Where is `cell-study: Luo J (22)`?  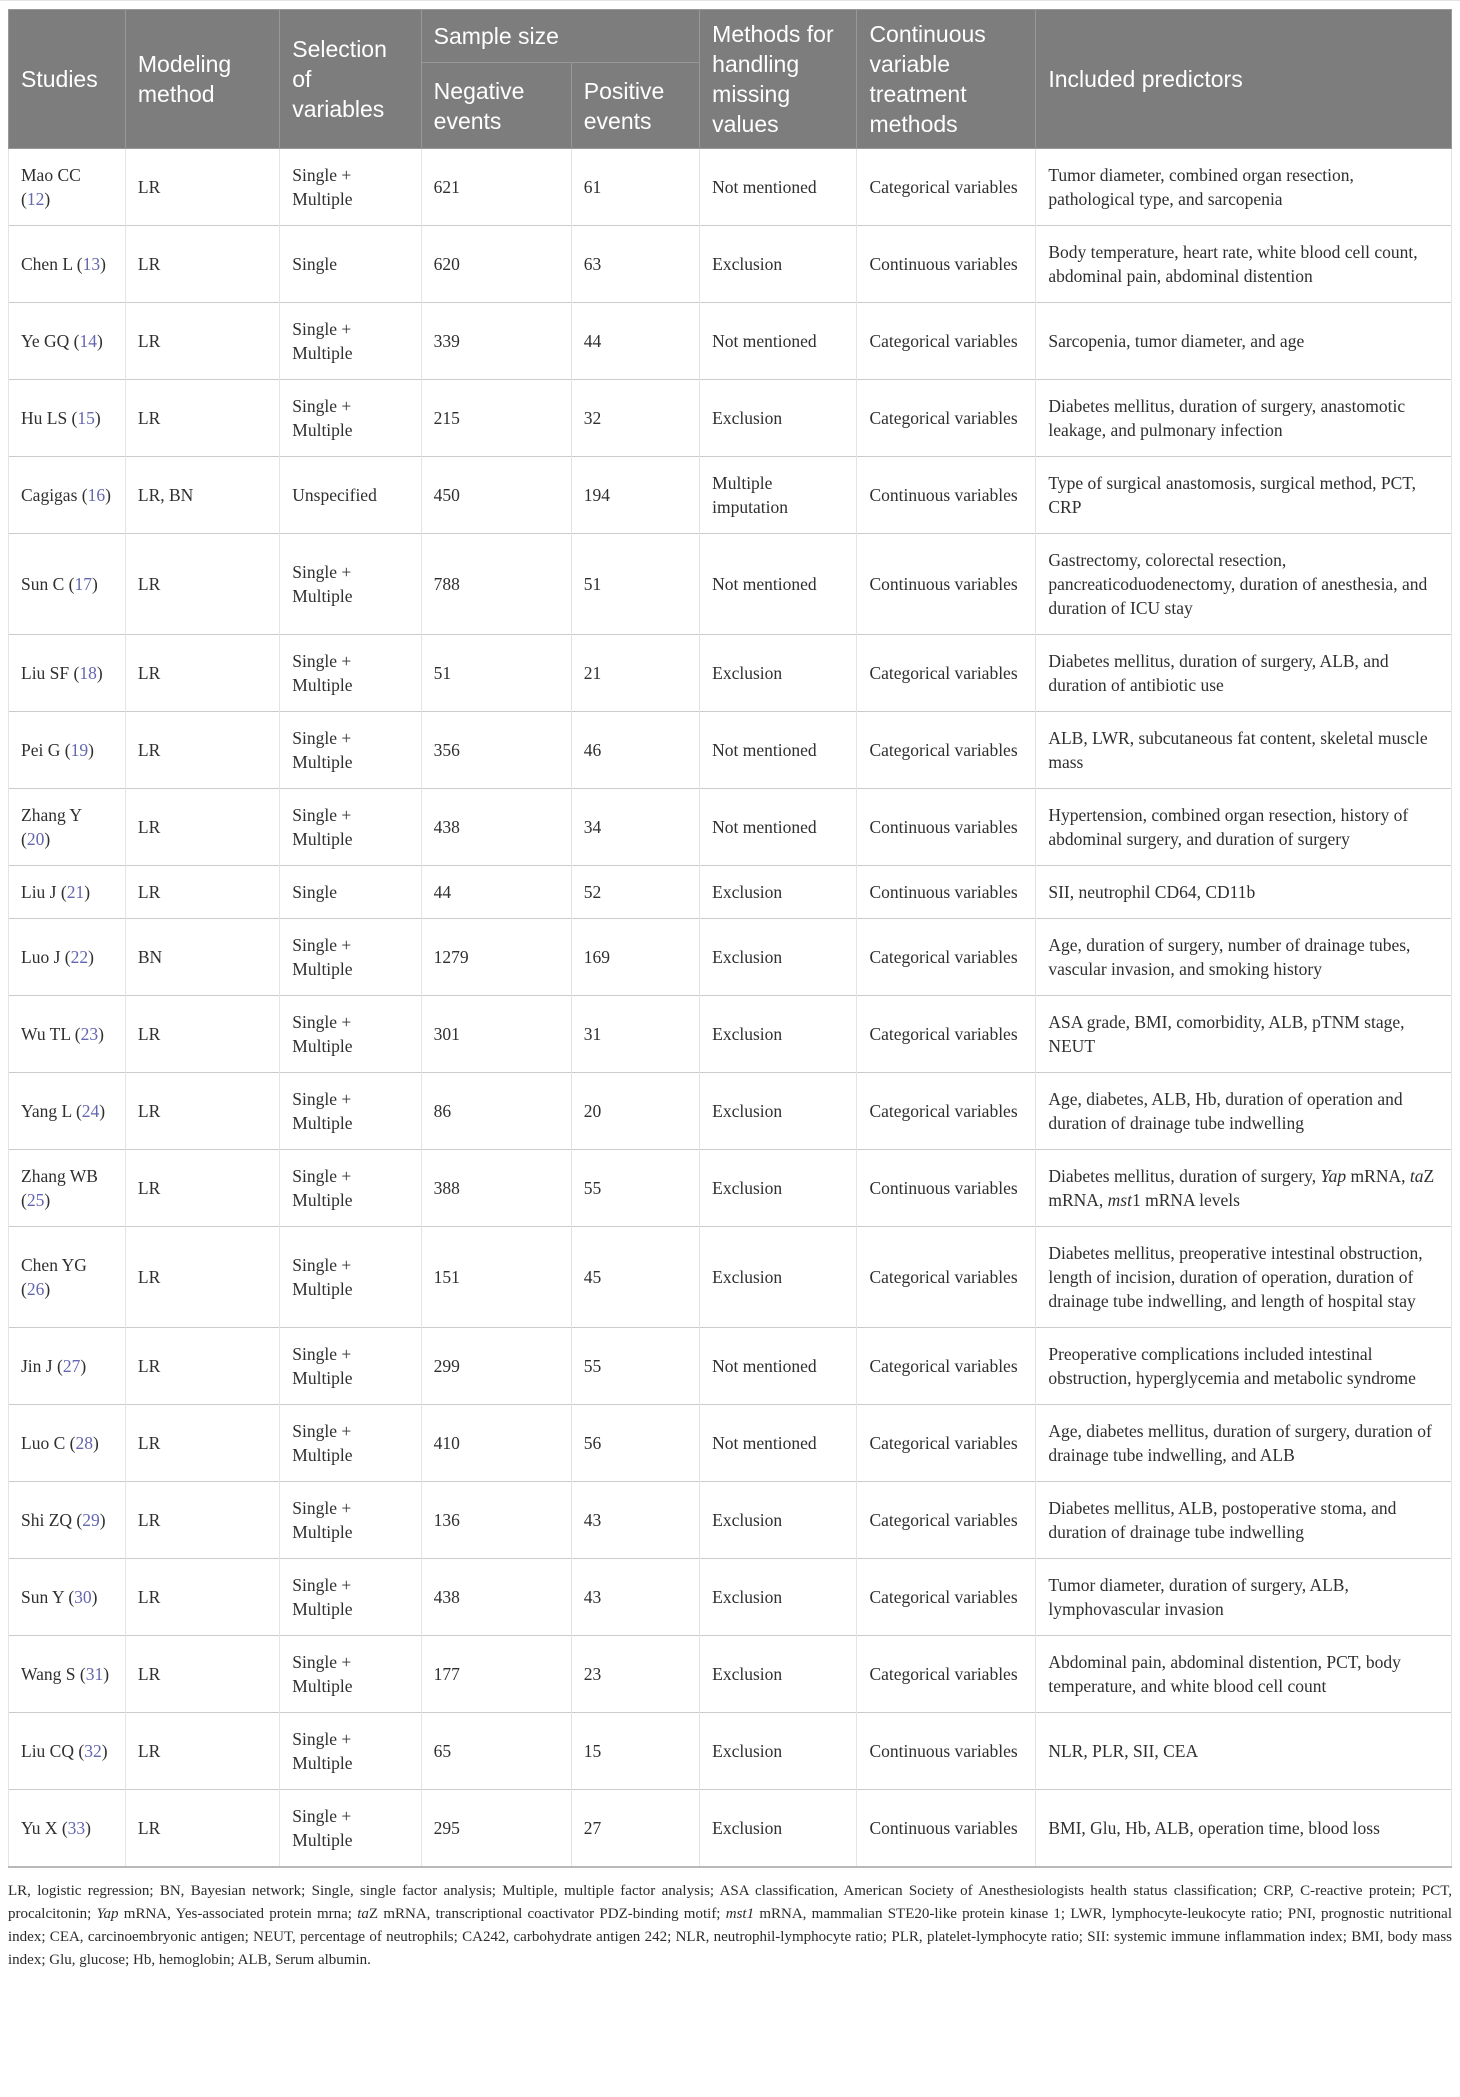 cell-study: Luo J (22) is located at coordinates (67, 957).